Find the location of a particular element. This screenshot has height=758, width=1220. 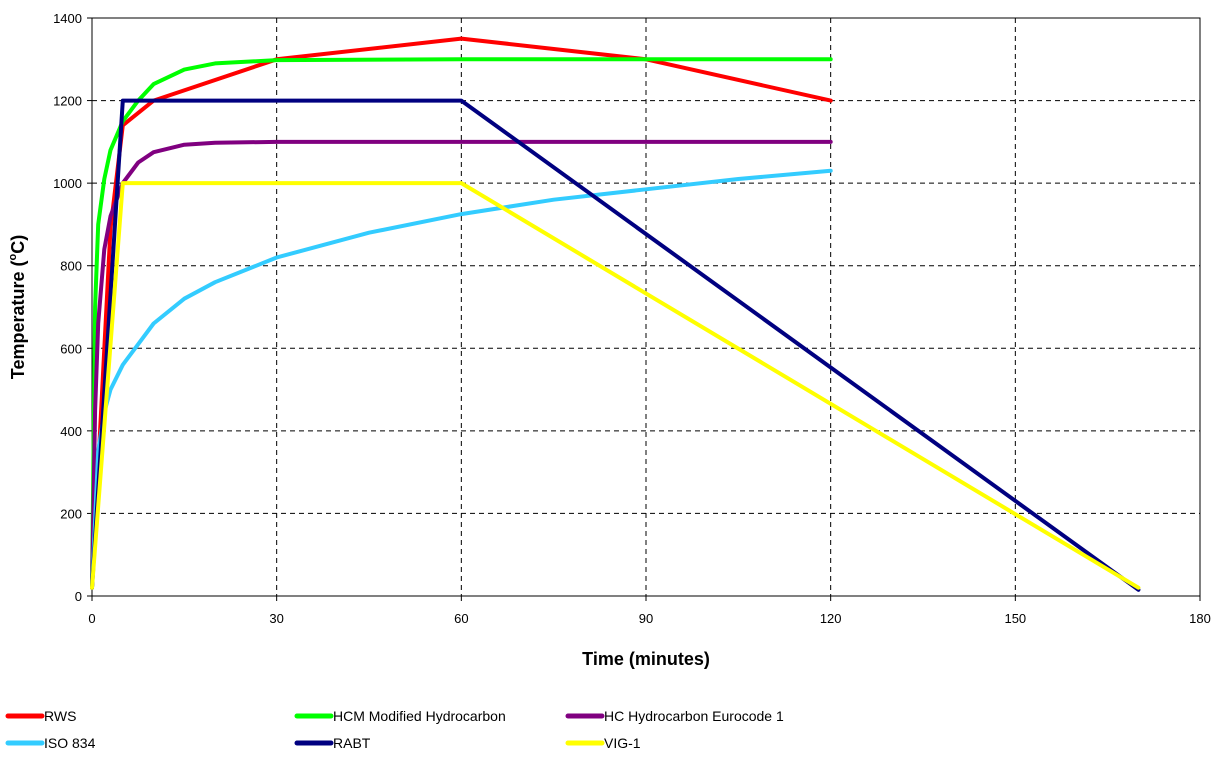

legend-label: HC Hydrocarbon Eurocode 1 is located at coordinates (694, 716).